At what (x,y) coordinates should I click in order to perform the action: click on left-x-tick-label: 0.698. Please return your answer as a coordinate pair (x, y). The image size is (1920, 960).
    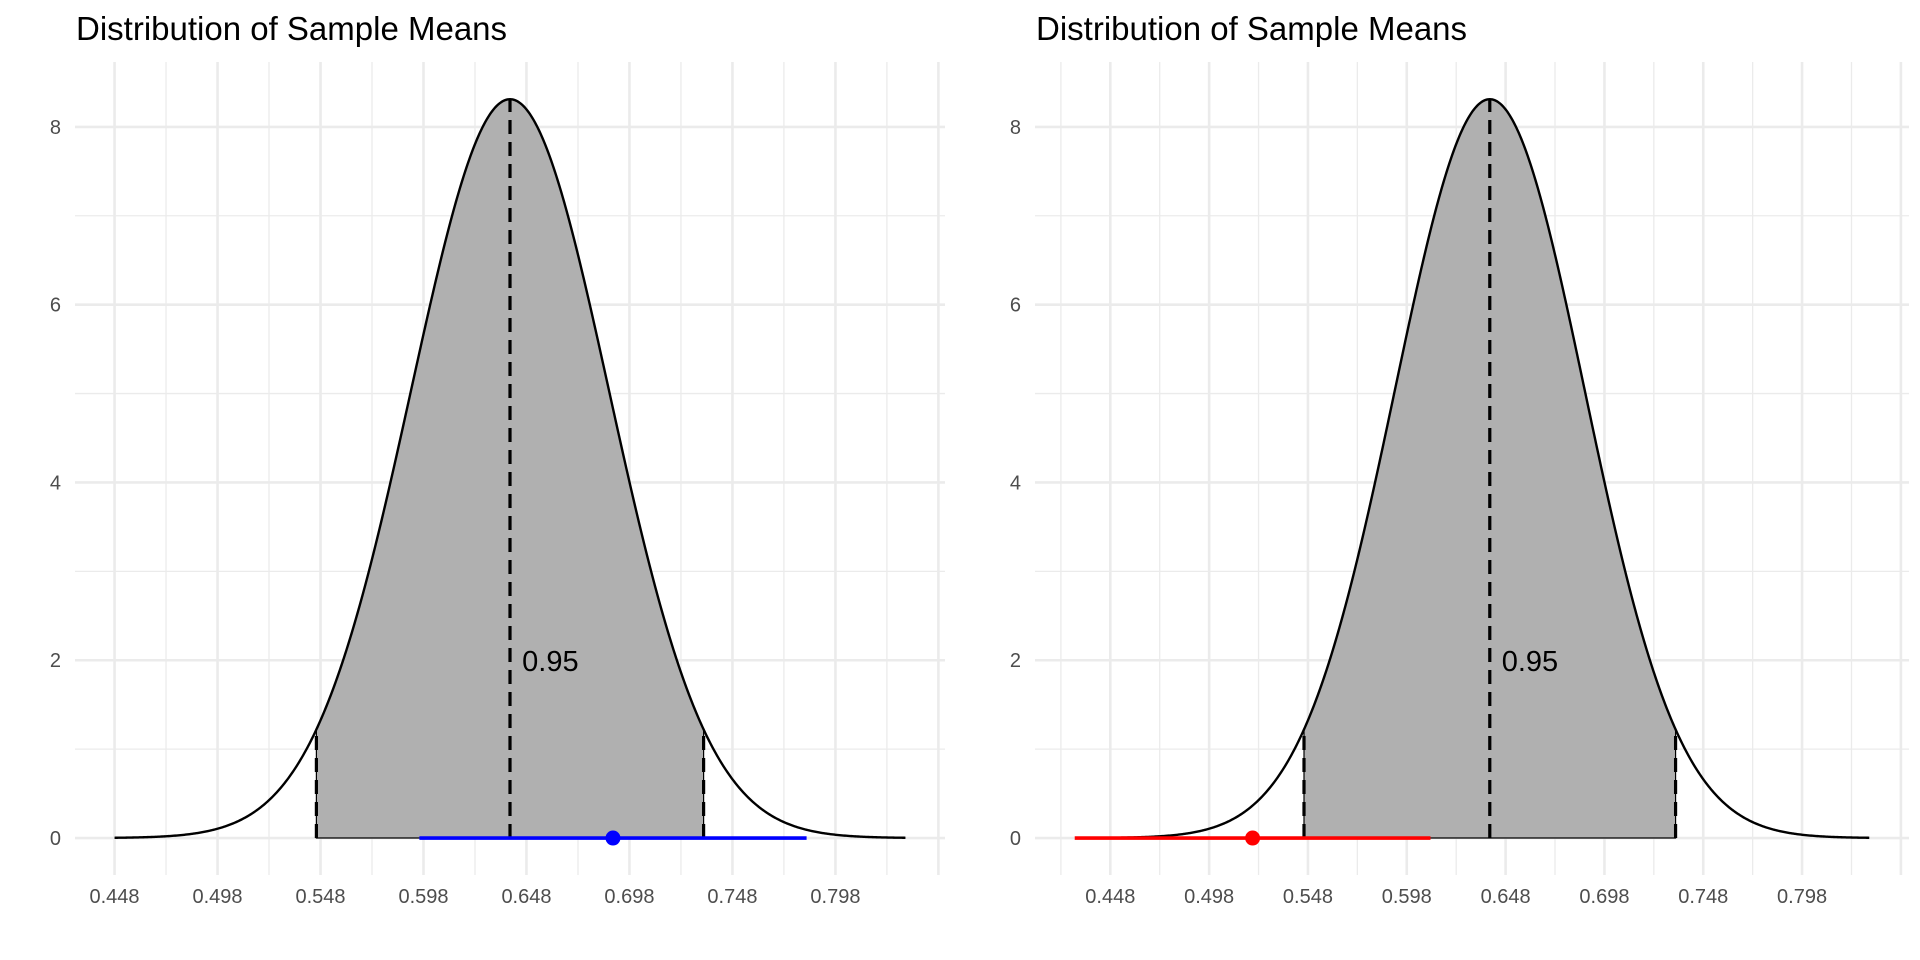
    Looking at the image, I should click on (629, 897).